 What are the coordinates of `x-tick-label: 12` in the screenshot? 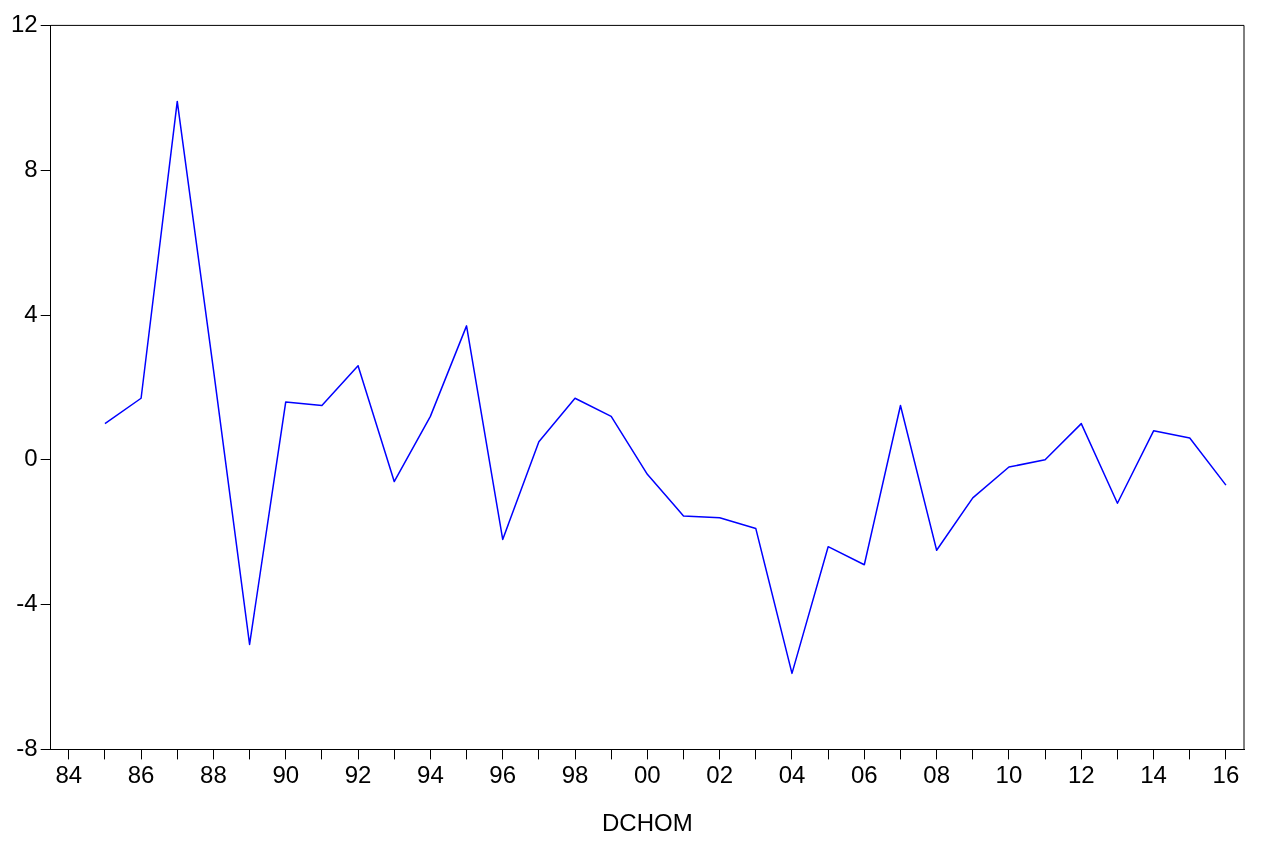 It's located at (1081, 775).